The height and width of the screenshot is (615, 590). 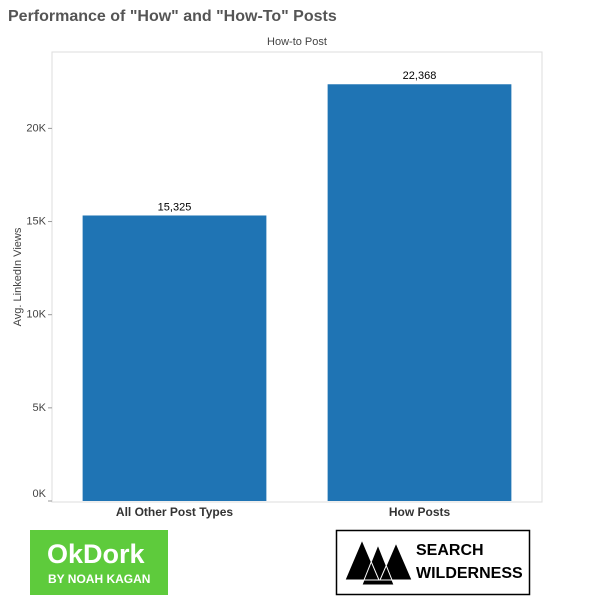 I want to click on column-header: How-to Post, so click(x=297, y=42).